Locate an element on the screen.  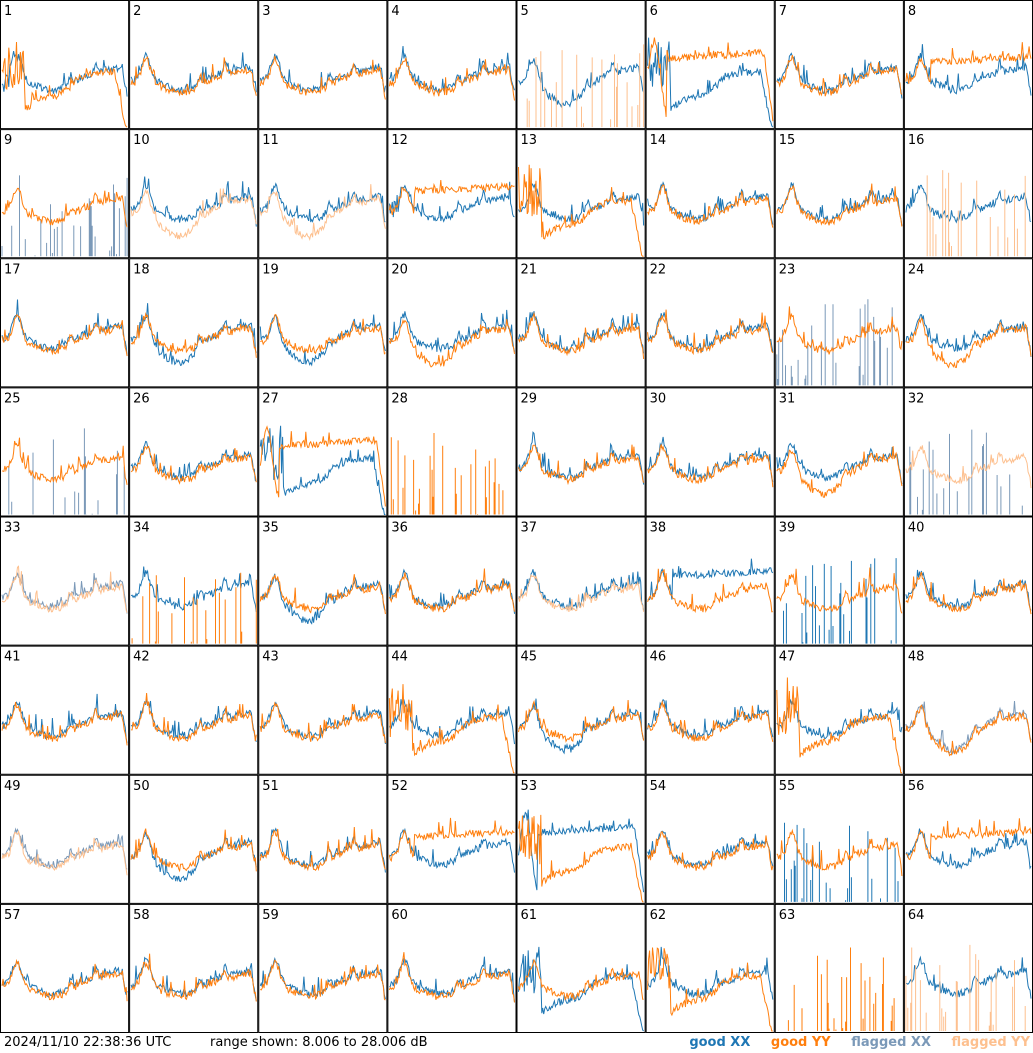
panel-17: 17 is located at coordinates (65, 323).